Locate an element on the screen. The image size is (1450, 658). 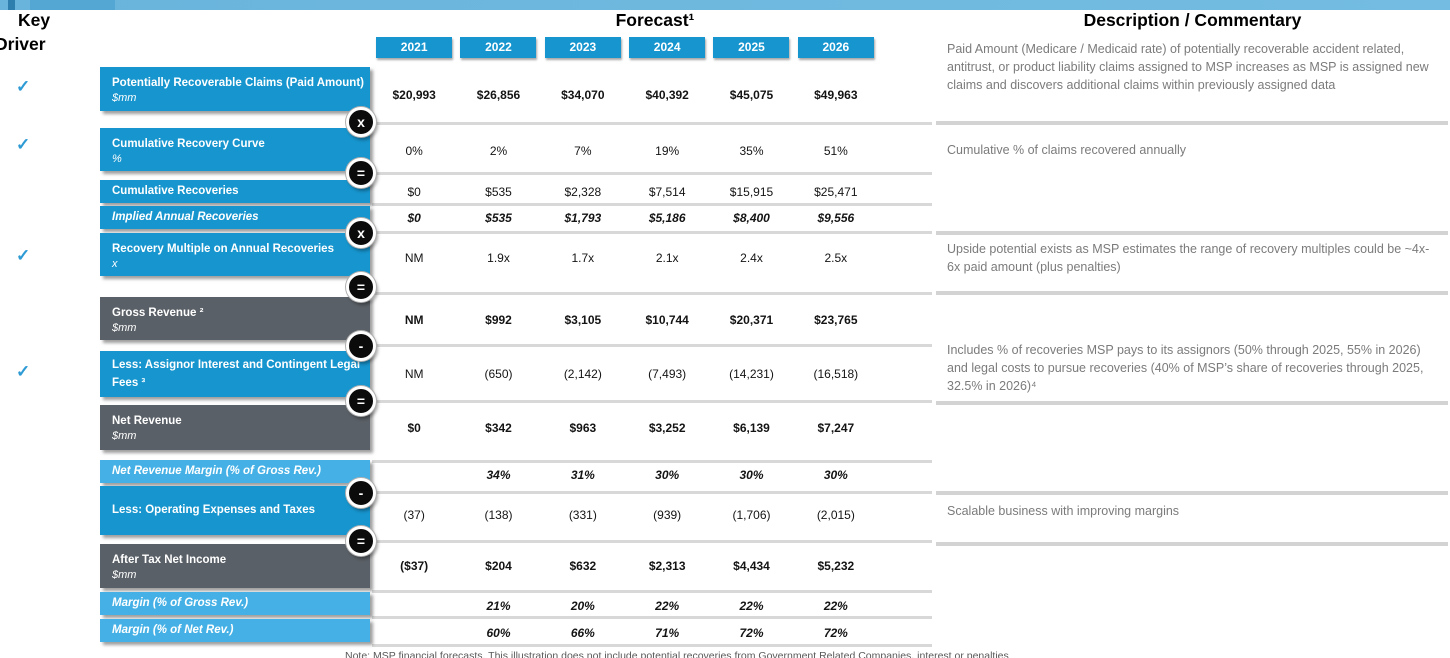
value-cell: $992 is located at coordinates (498, 319).